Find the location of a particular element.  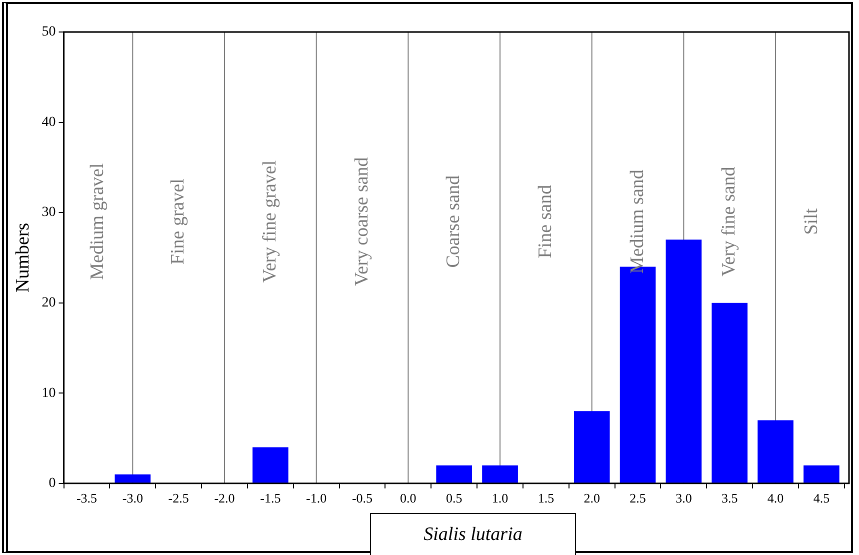

annotation: Silt is located at coordinates (811, 221).